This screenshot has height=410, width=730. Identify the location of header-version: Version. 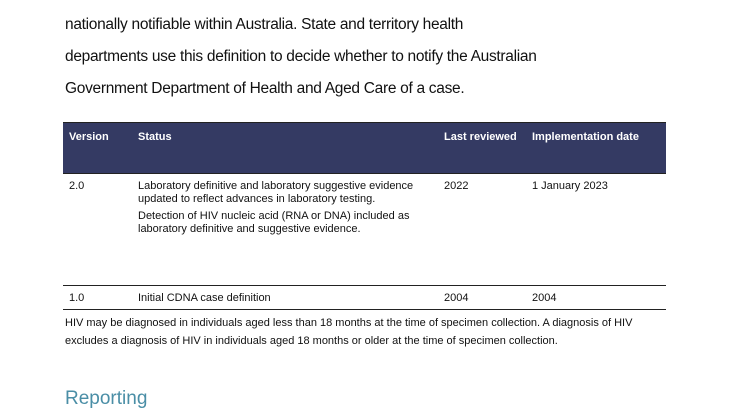
(97, 148).